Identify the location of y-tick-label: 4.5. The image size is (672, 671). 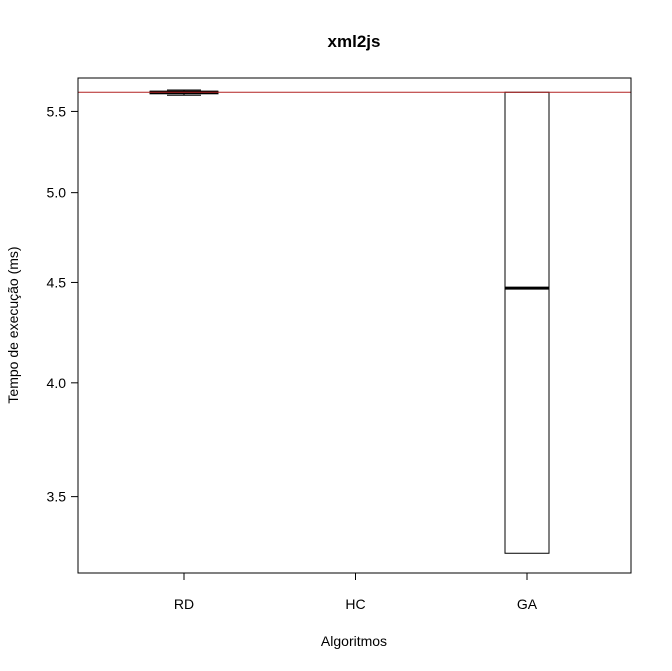
(57, 282).